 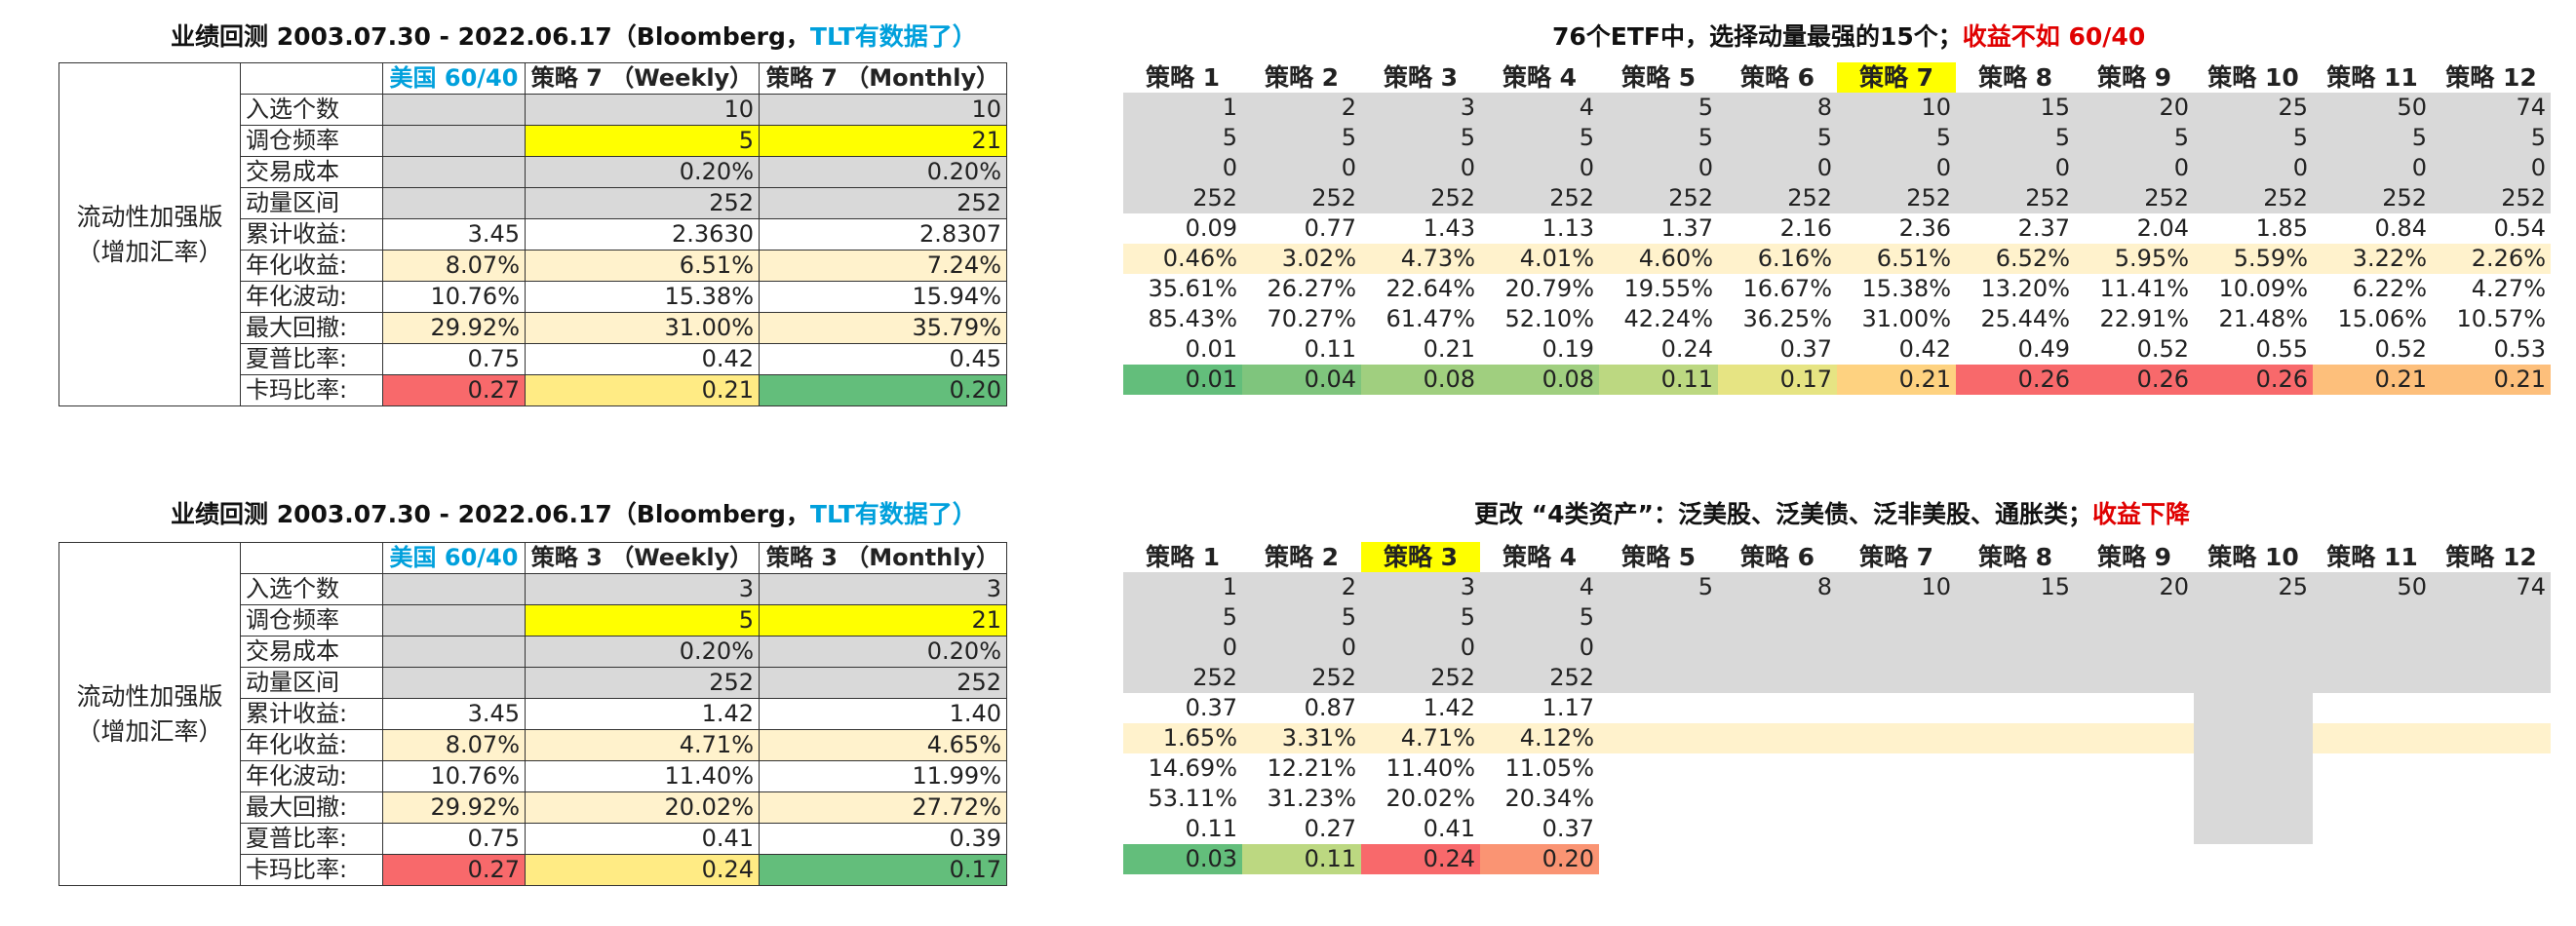 I want to click on strategy-header: 策略 12, so click(x=2491, y=557).